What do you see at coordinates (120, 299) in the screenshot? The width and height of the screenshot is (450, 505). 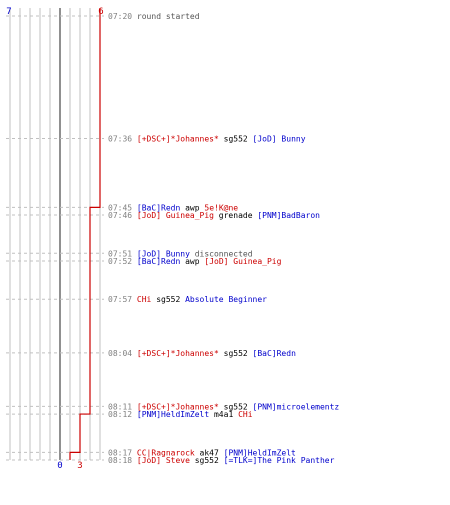 I see `event-time: 07:57` at bounding box center [120, 299].